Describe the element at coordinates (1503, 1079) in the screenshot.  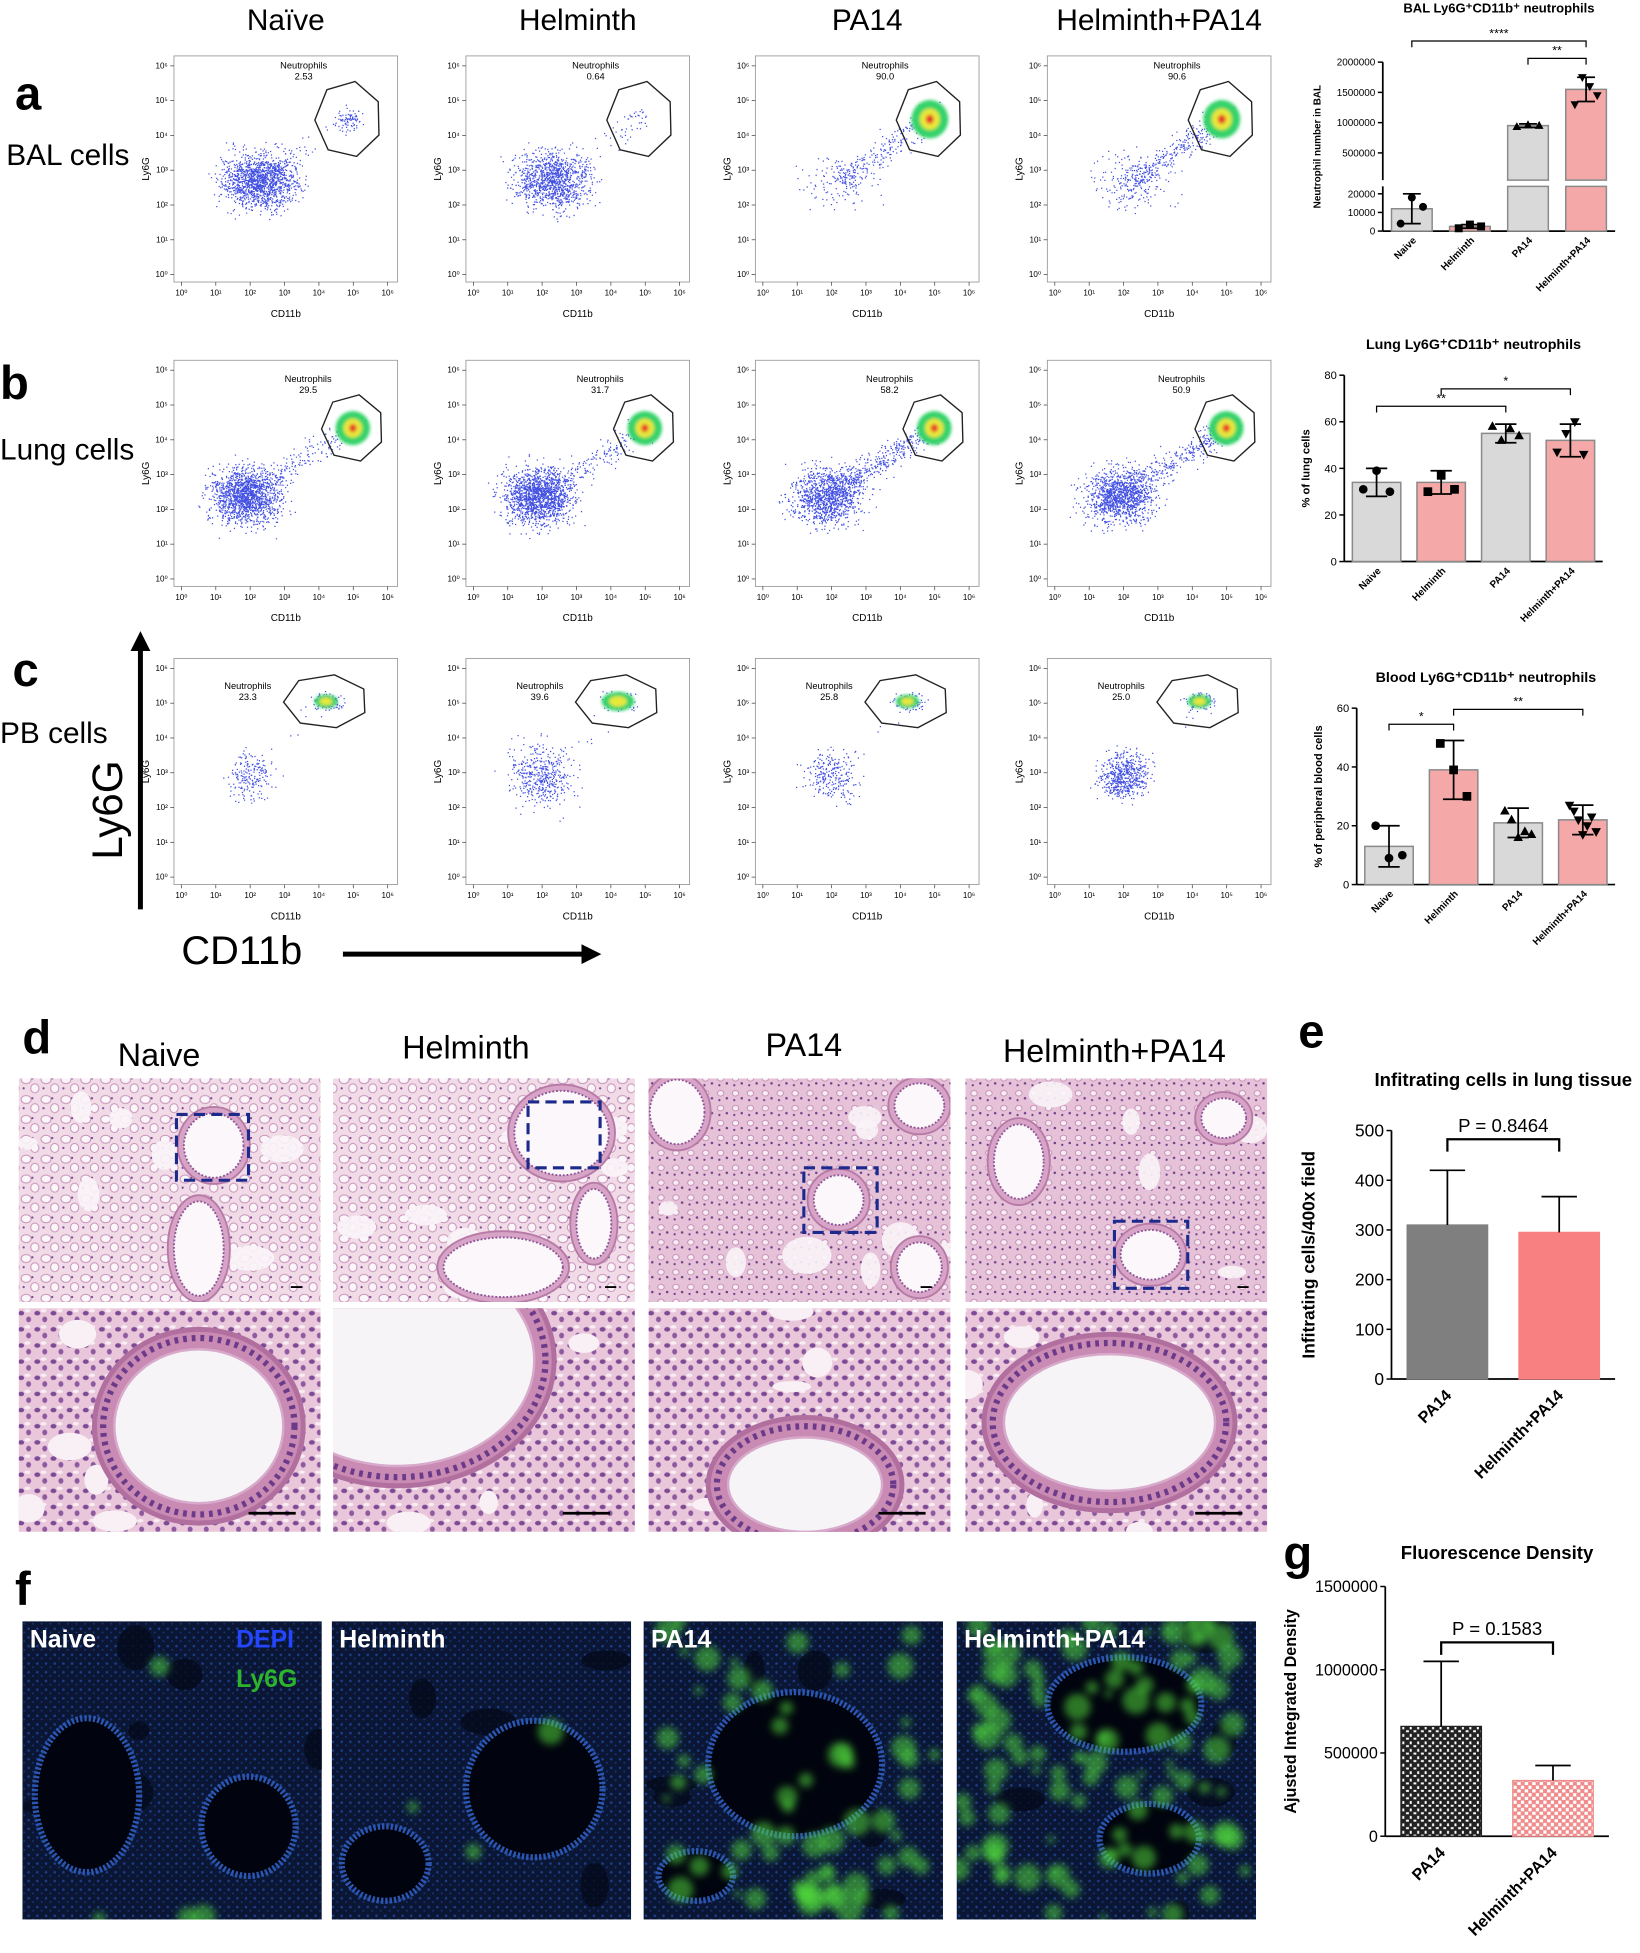
I see `chart-title: Infitrating cells in lung tissue` at that location.